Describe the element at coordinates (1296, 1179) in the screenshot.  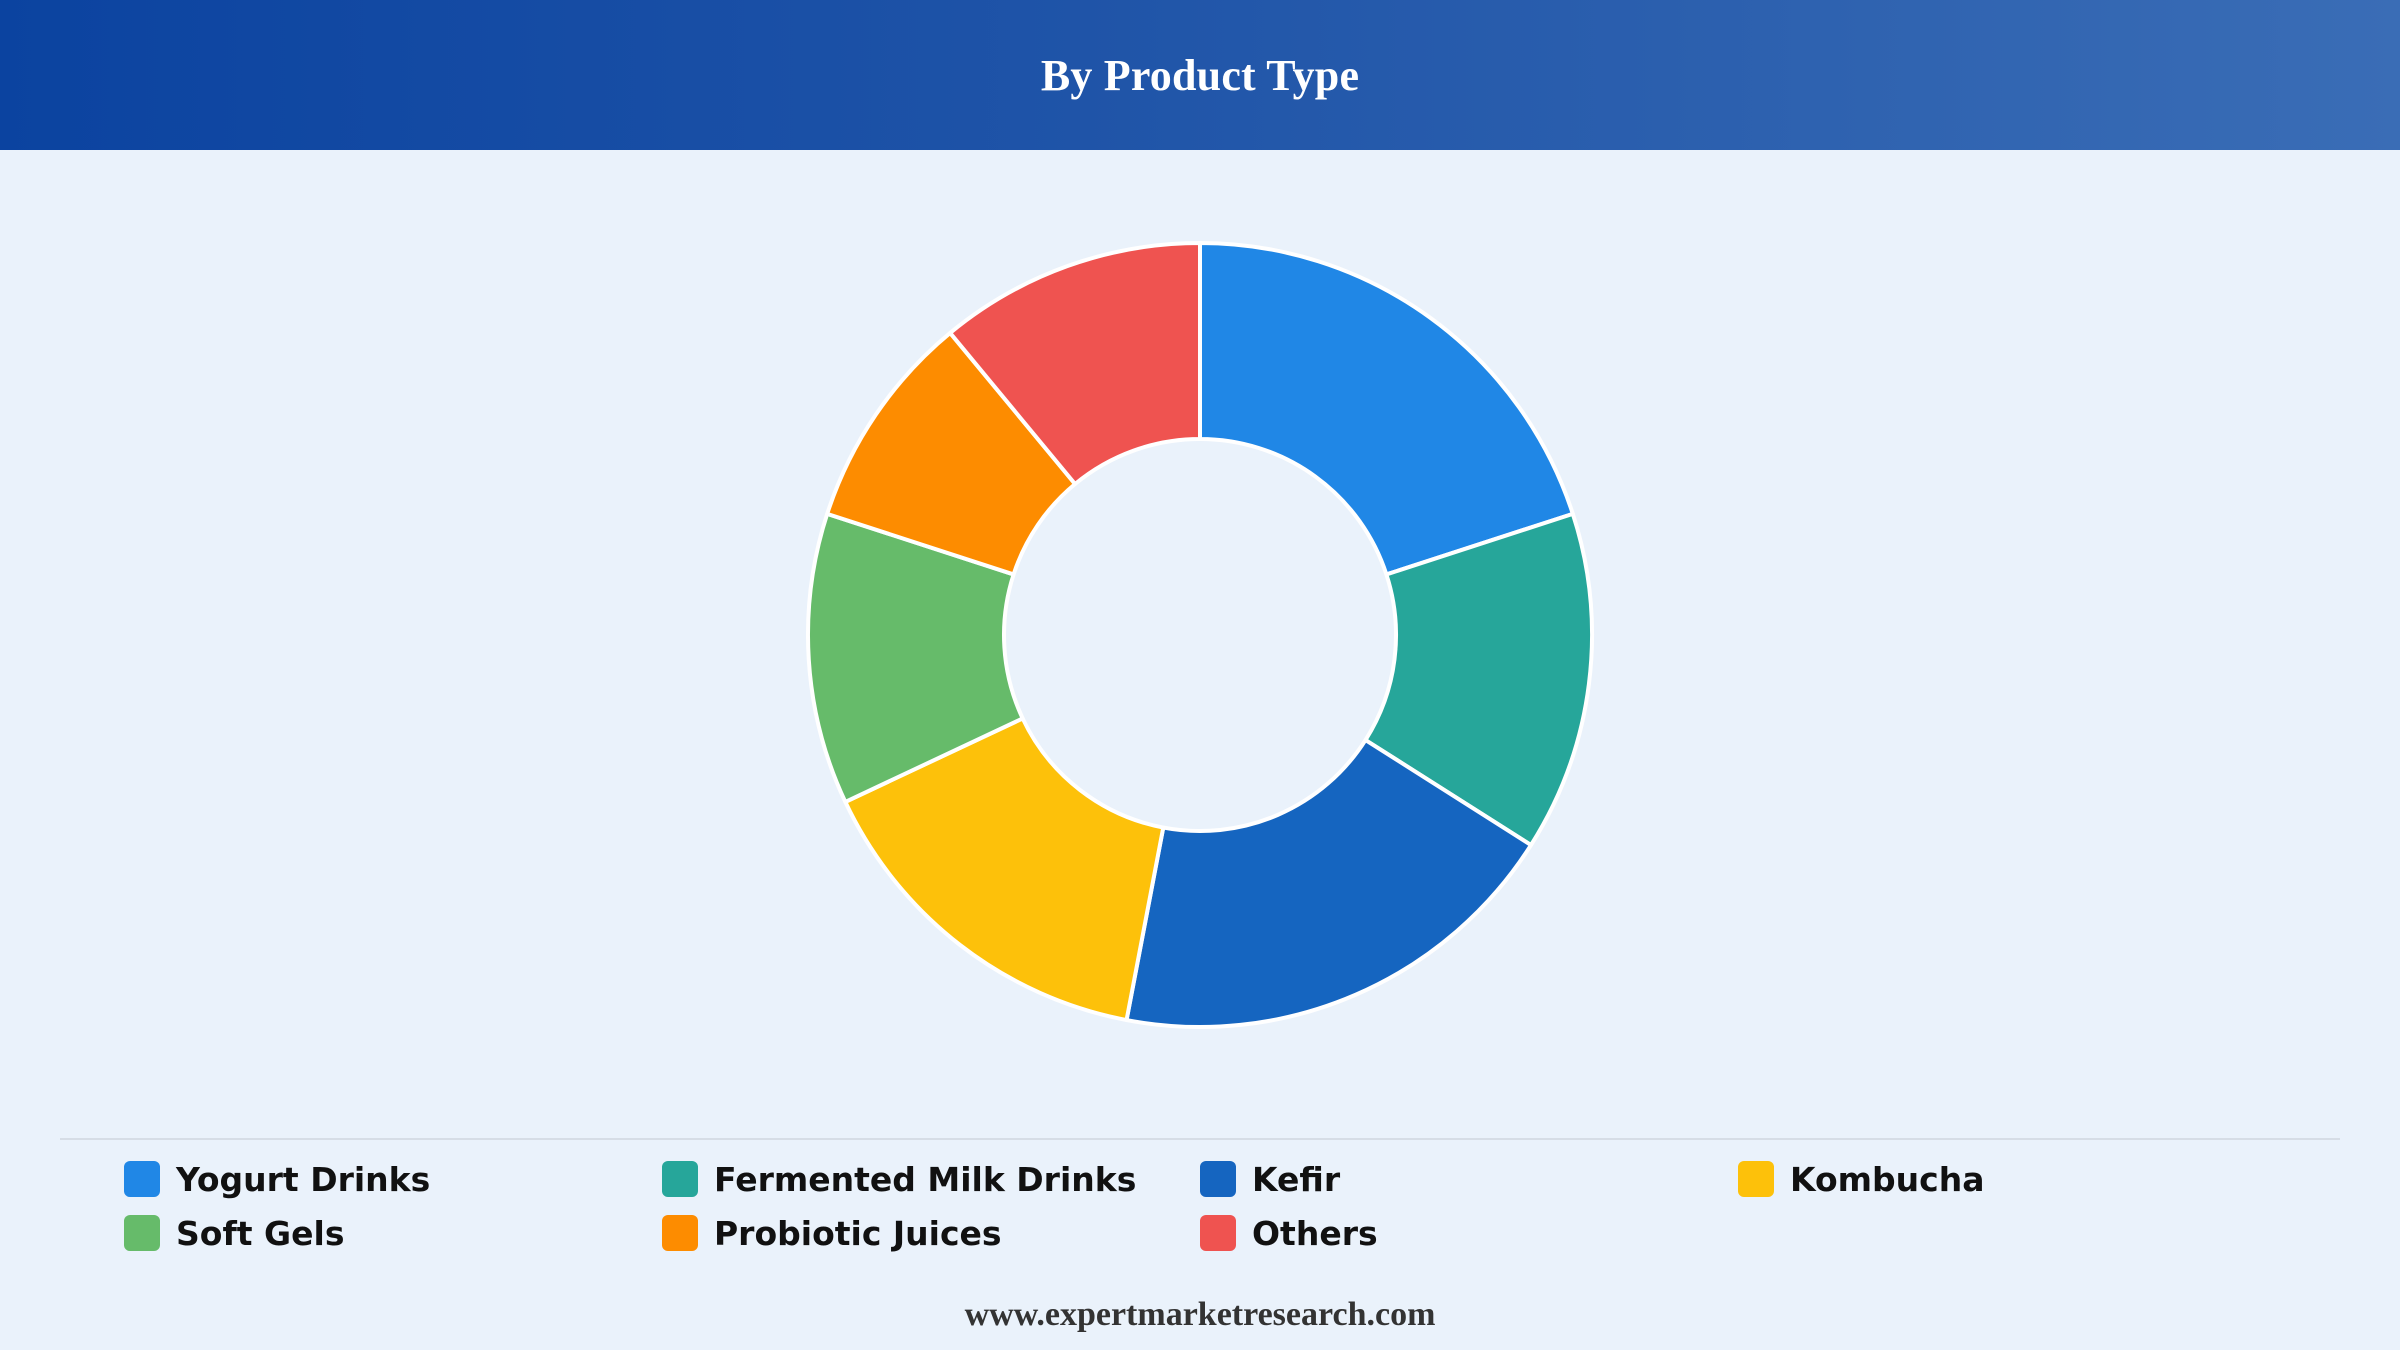
I see `legend-label: Kefir` at that location.